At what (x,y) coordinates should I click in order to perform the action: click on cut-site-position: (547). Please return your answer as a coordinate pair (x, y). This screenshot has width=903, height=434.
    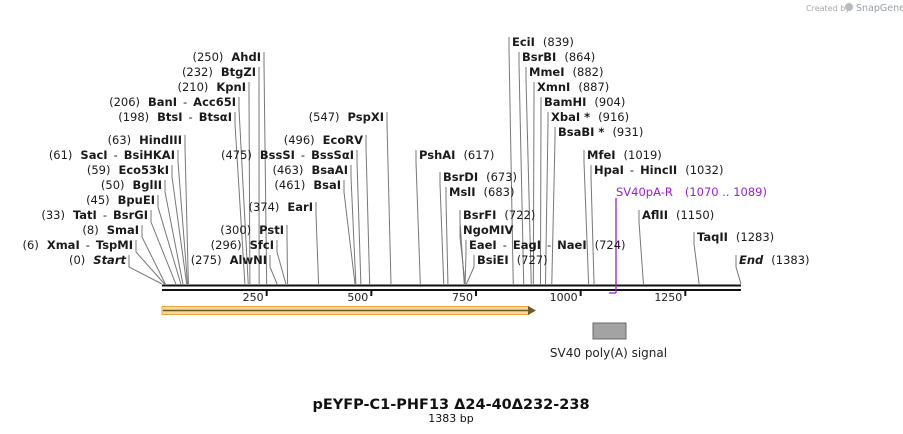
    Looking at the image, I should click on (324, 117).